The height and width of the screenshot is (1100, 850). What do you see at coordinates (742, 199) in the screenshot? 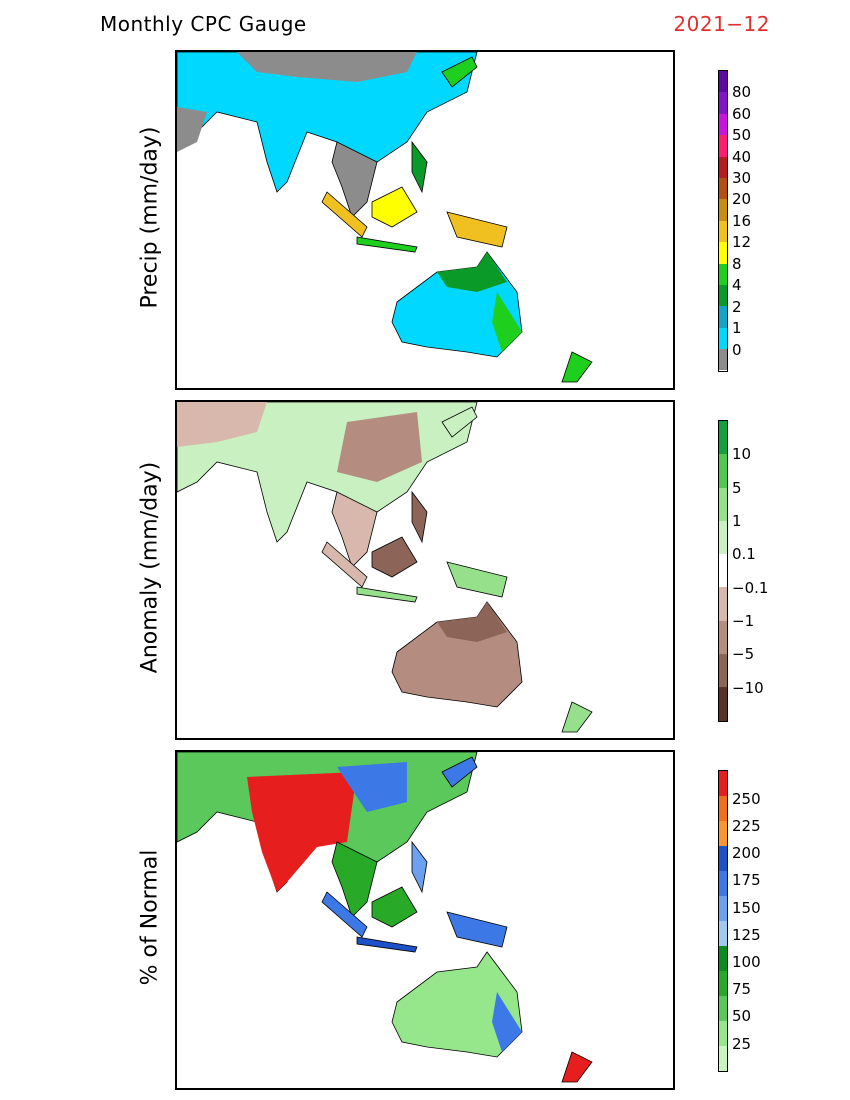
I see `precip-label-20: 20` at bounding box center [742, 199].